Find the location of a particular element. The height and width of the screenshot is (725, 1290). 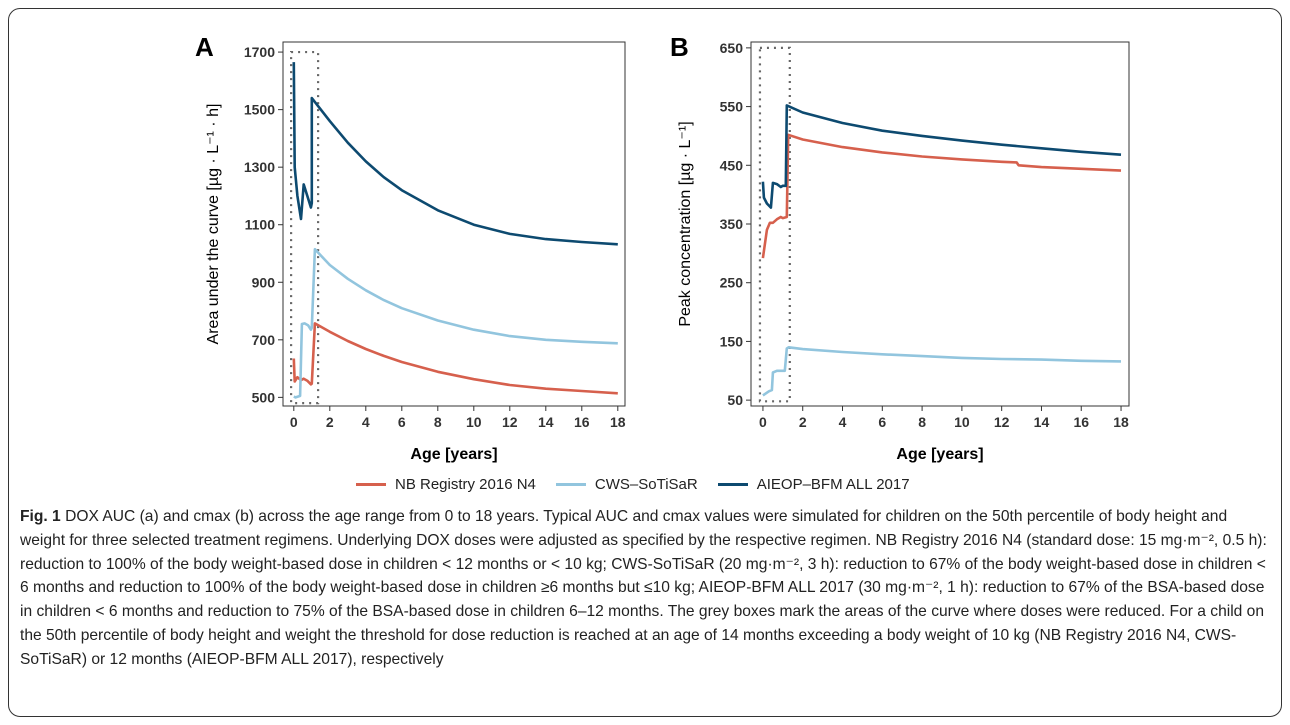

legend-label-aieop-bfm: AIEOP–BFM ALL 2017 is located at coordinates (833, 484).